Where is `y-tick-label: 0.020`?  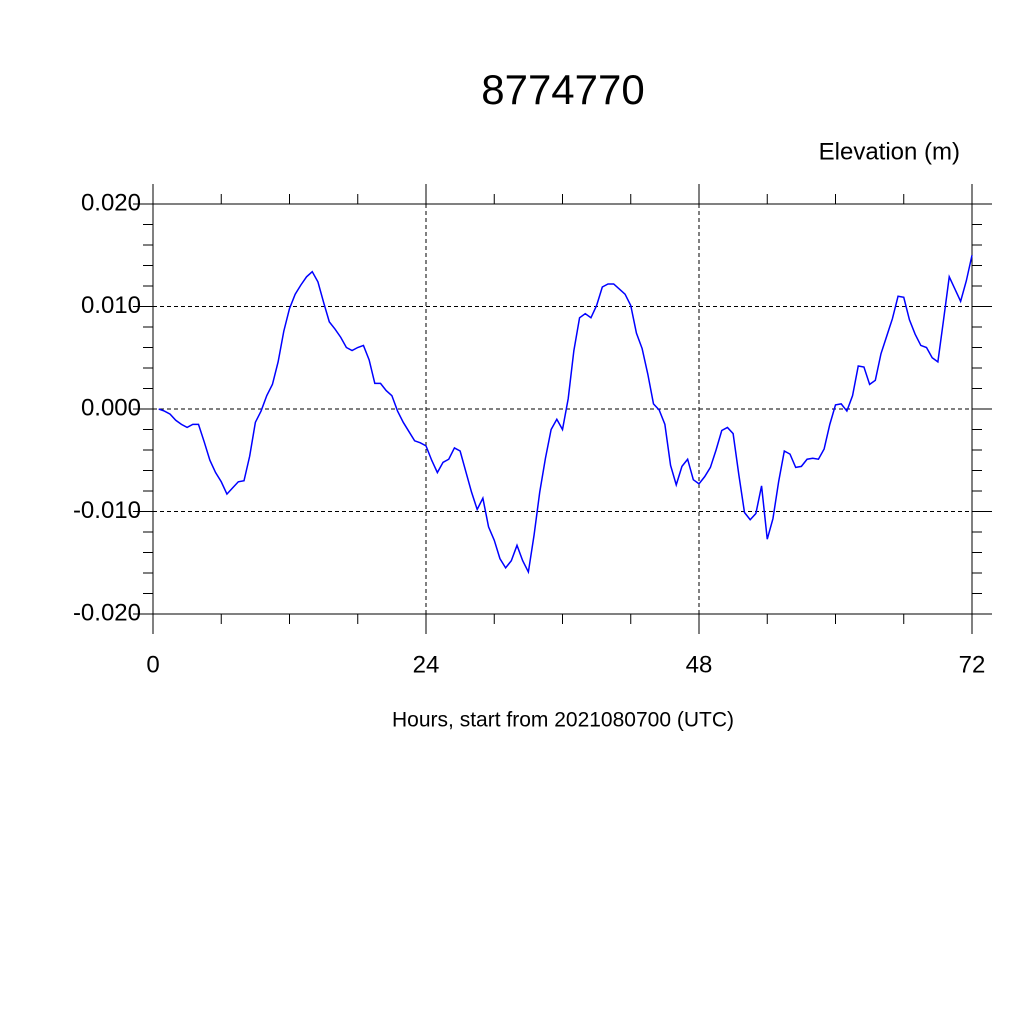
y-tick-label: 0.020 is located at coordinates (111, 202).